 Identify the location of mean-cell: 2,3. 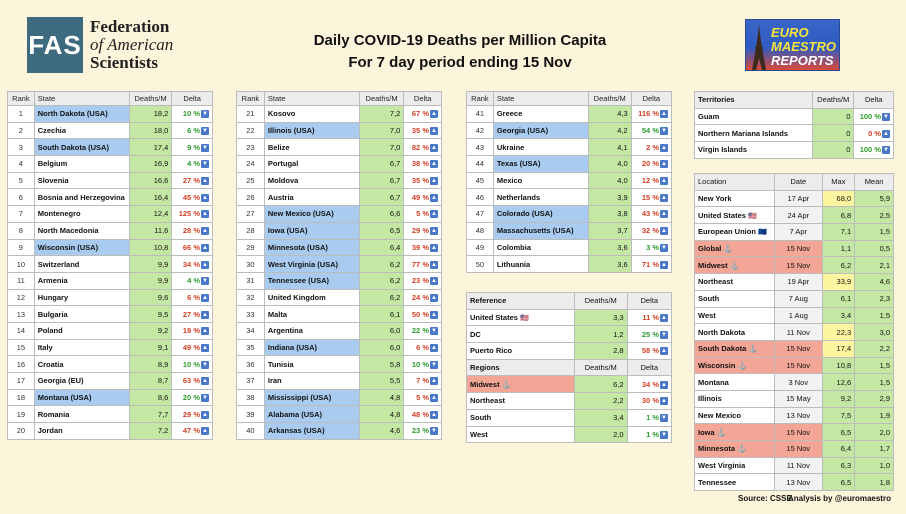
(874, 298).